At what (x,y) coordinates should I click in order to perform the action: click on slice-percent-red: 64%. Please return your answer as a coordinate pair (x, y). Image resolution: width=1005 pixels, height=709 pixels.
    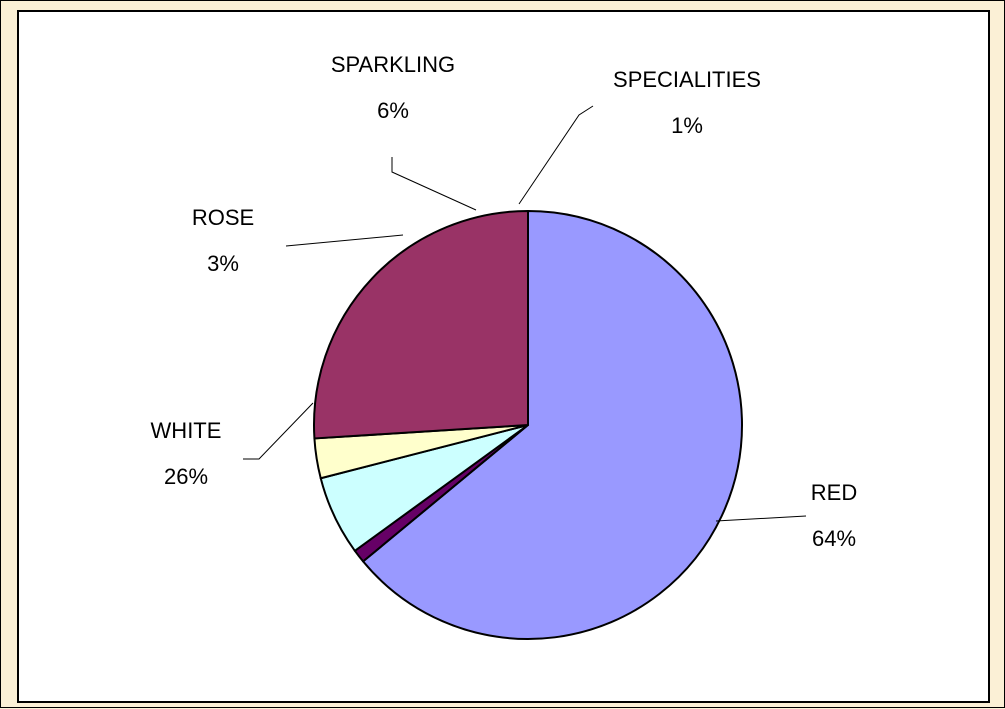
    Looking at the image, I should click on (834, 538).